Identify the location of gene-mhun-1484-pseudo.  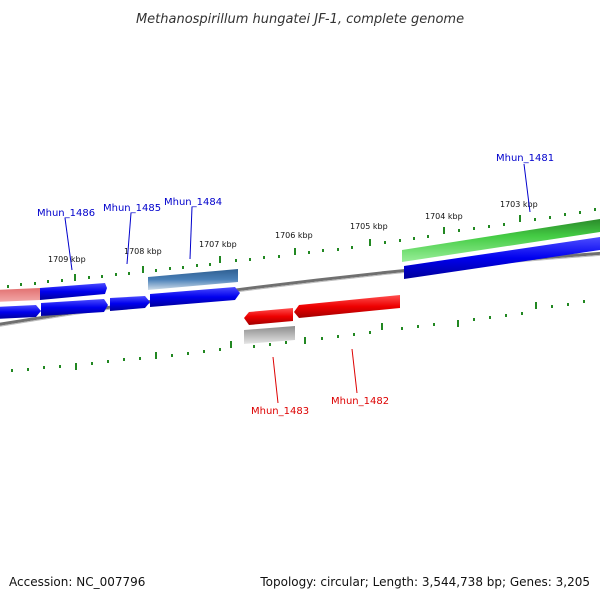
(193, 279).